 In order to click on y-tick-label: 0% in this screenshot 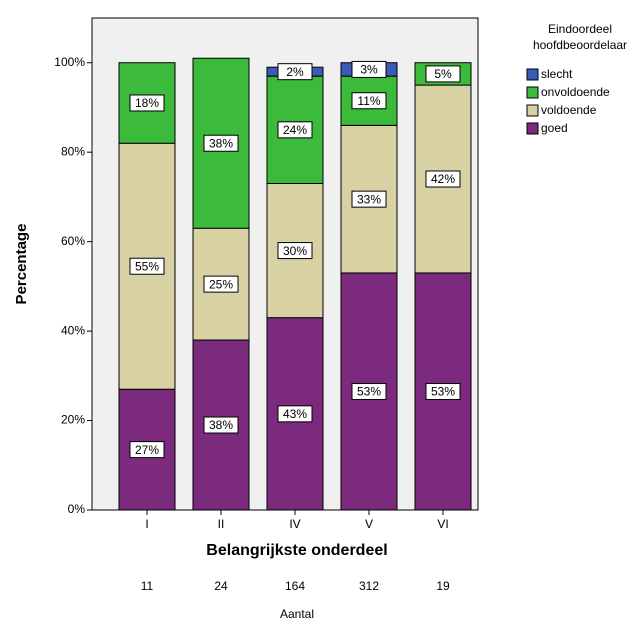, I will do `click(77, 509)`.